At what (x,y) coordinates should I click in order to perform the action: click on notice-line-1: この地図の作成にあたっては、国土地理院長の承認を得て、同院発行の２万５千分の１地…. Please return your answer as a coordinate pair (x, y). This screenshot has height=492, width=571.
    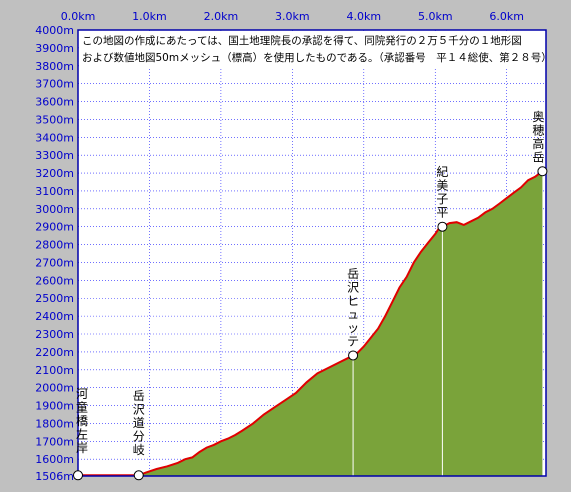
    Looking at the image, I should click on (302, 40).